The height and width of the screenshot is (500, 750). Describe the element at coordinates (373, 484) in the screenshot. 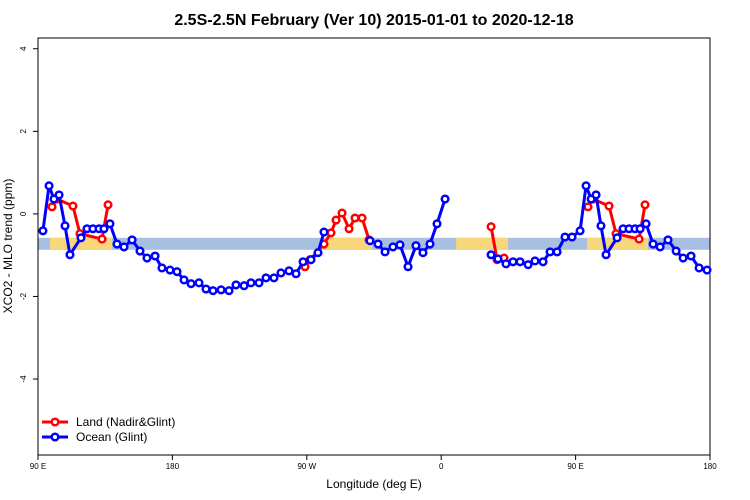

I see `x-axis-label: Longitude (deg E)` at that location.